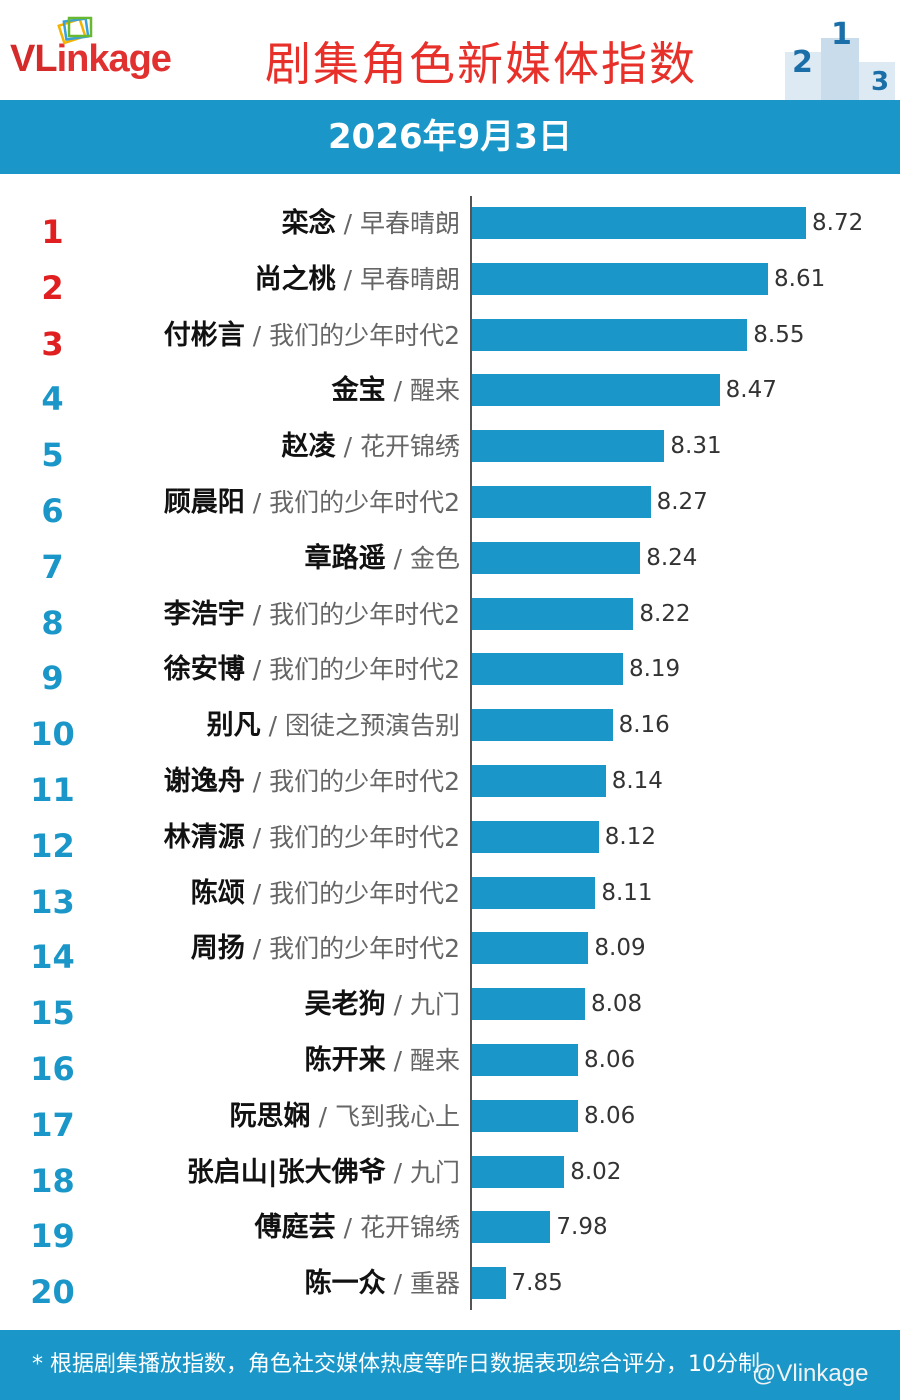 This screenshot has width=900, height=1400. Describe the element at coordinates (682, 502) in the screenshot. I see `score-value-label: 8.27` at that location.